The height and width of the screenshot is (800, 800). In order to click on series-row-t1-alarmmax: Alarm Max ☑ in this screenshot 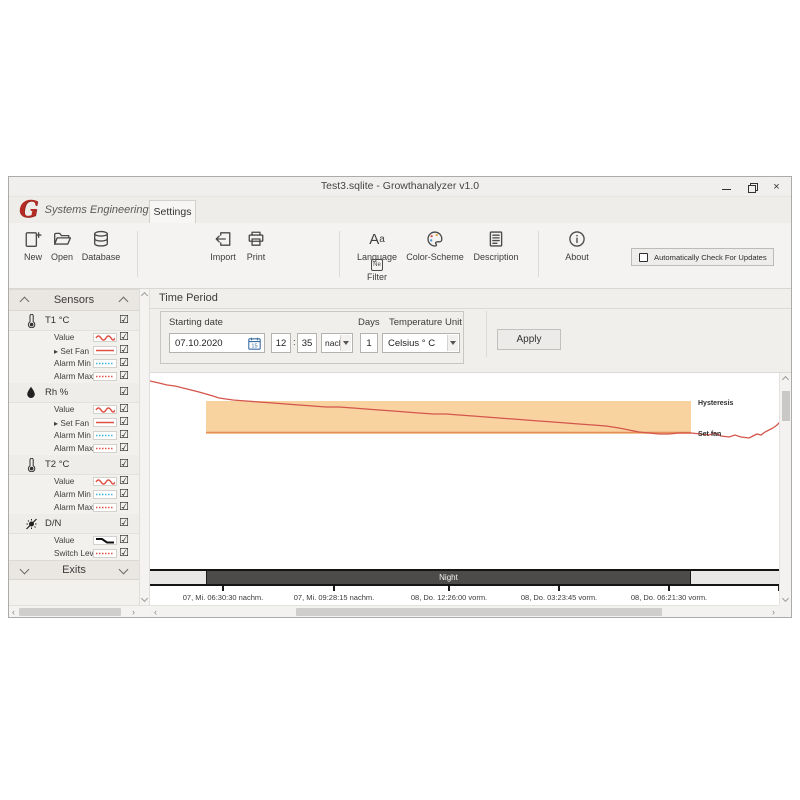, I will do `click(74, 376)`.